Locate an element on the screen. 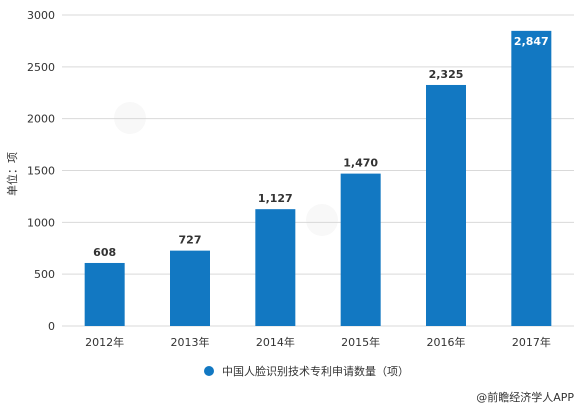  y-axis: 0 500 1000 1500 2000 2500 3000 is located at coordinates (41, 171).